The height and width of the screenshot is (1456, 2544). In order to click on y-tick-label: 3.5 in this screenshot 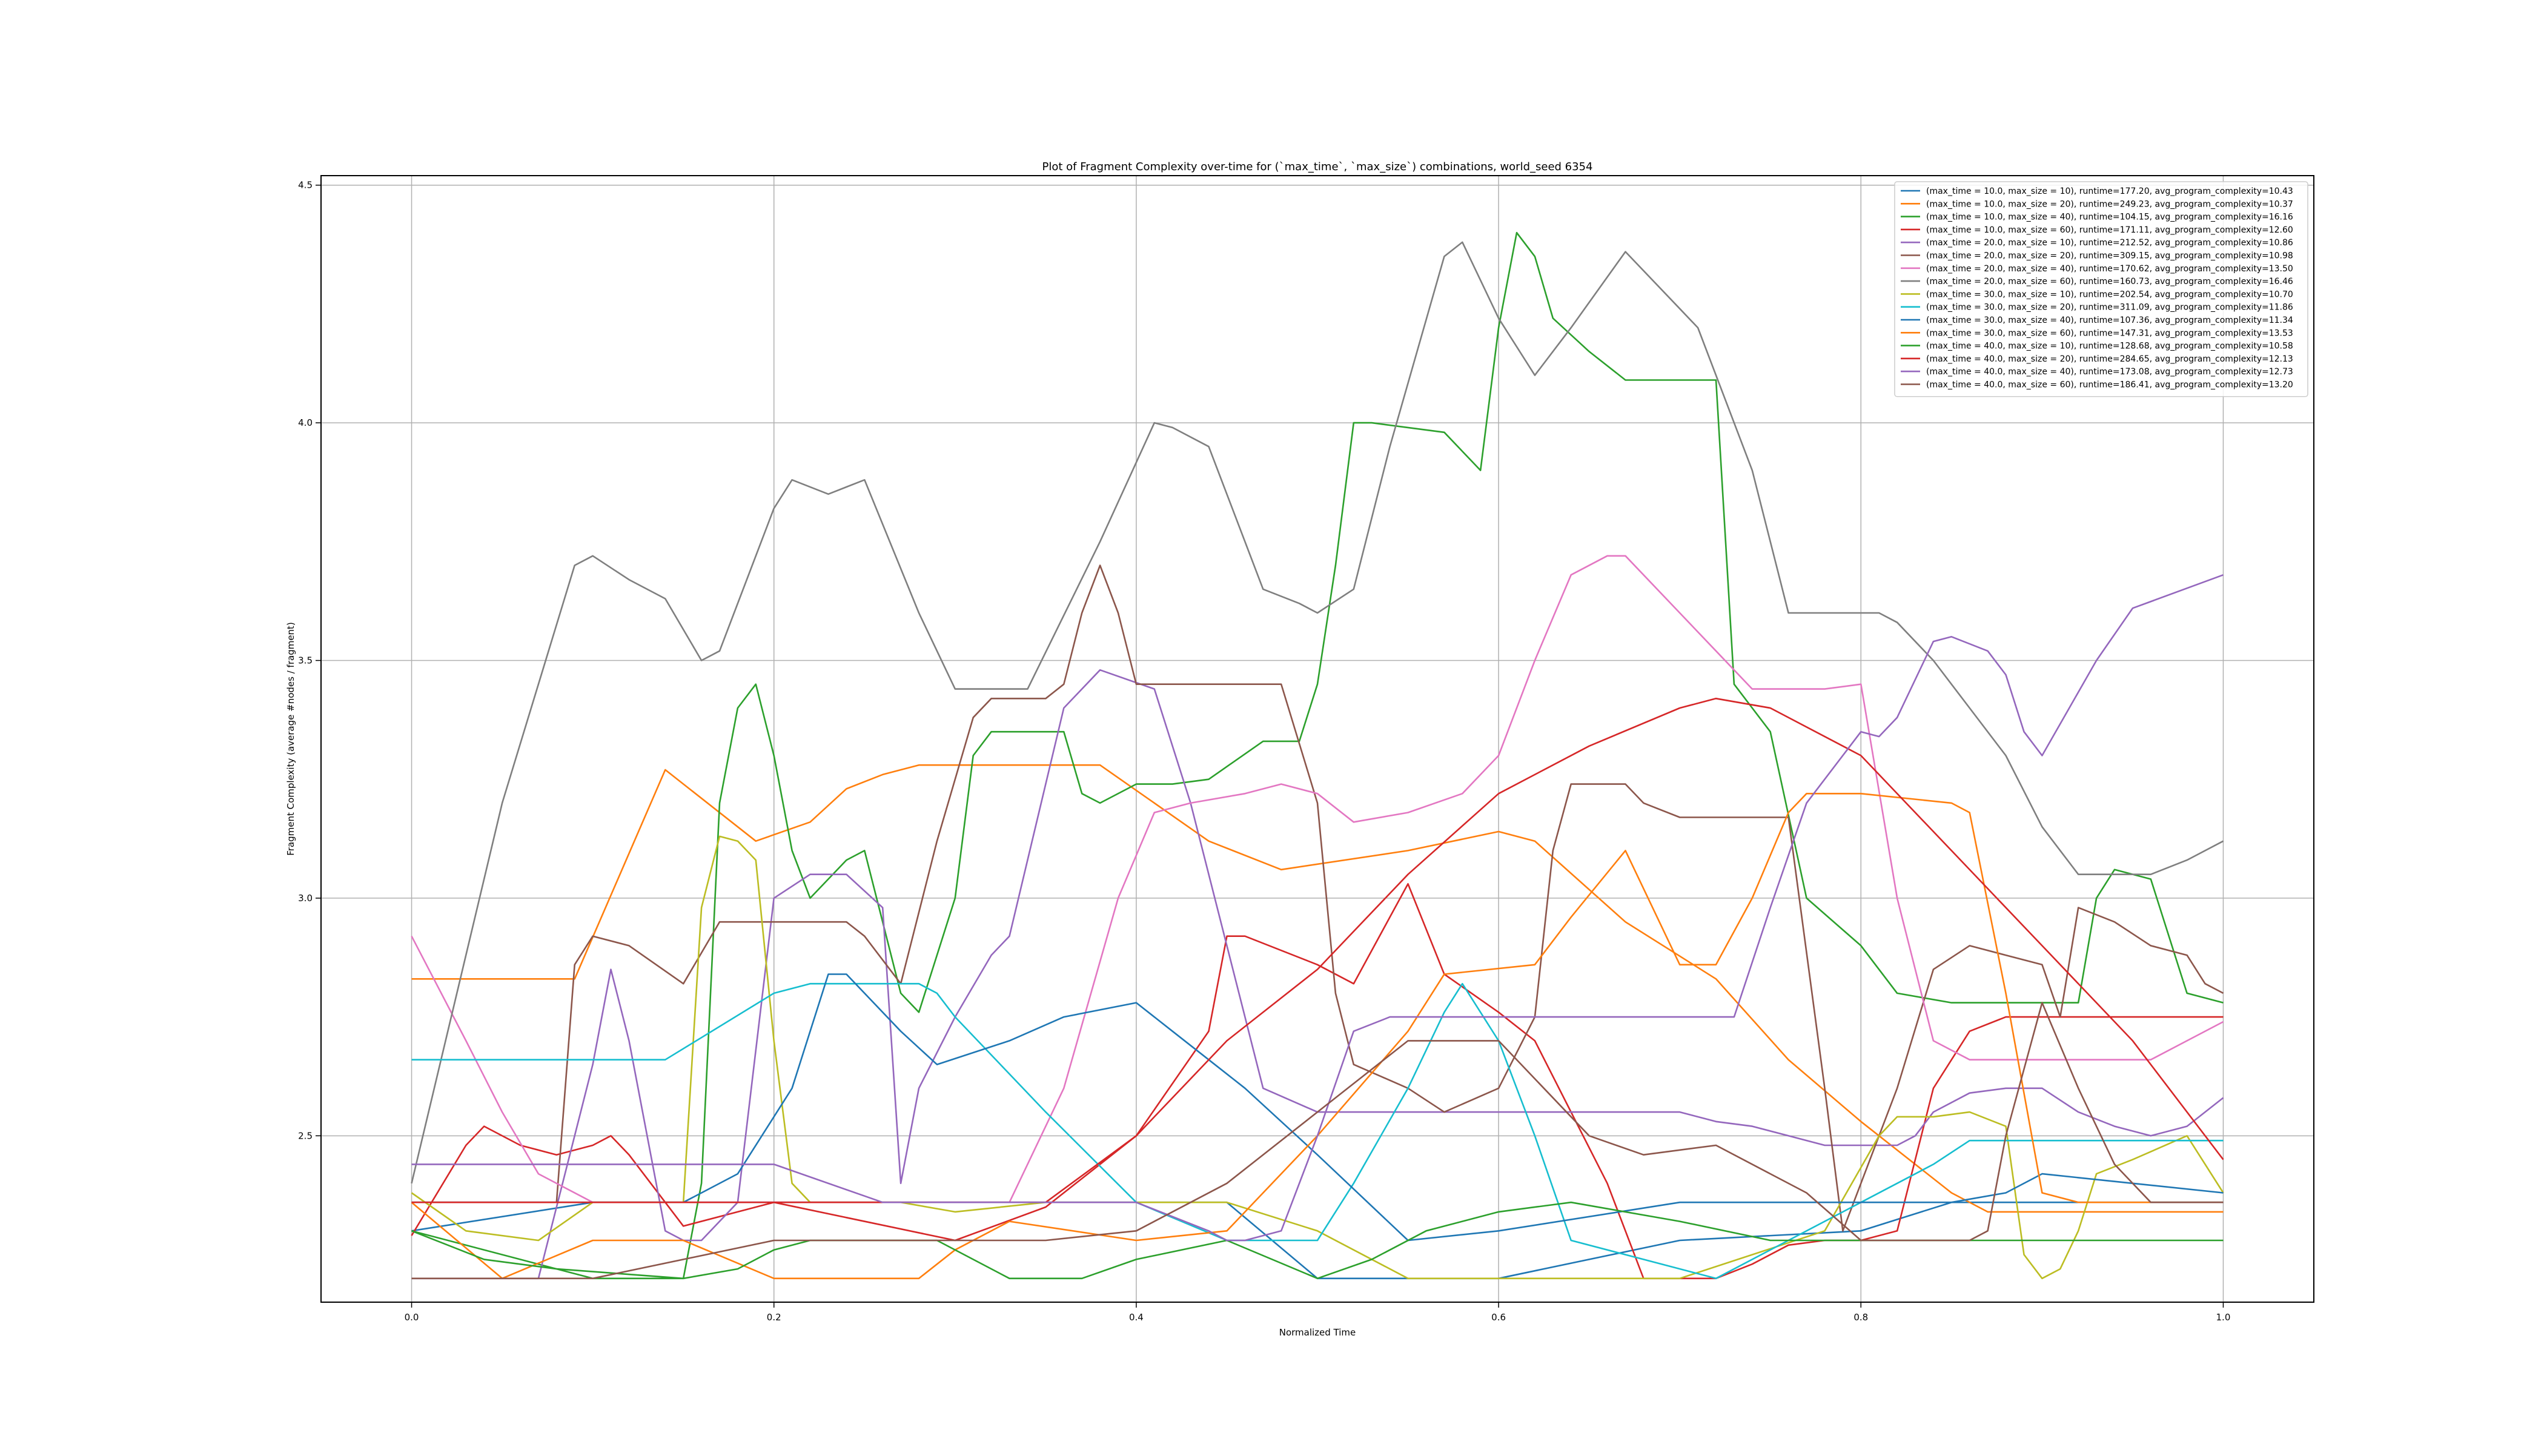, I will do `click(305, 660)`.